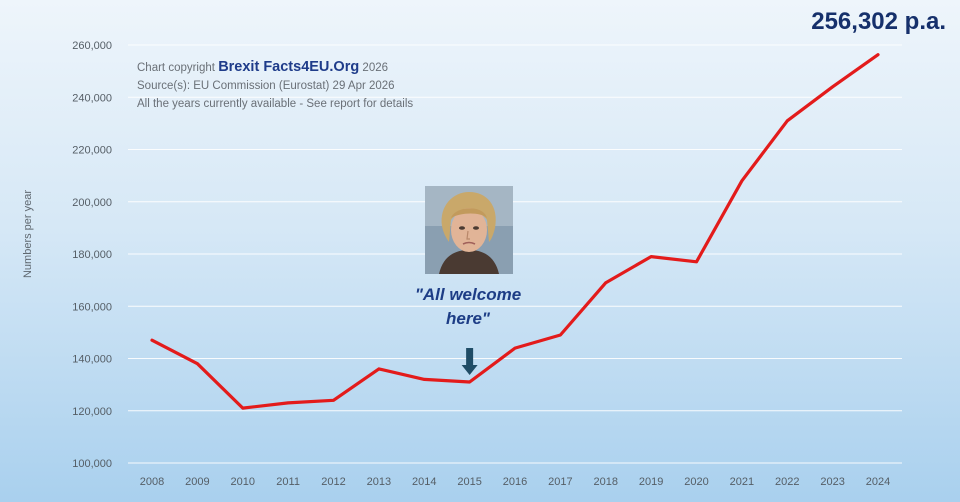 The height and width of the screenshot is (502, 960). Describe the element at coordinates (92, 98) in the screenshot. I see `y-tick-label: 240,000` at that location.